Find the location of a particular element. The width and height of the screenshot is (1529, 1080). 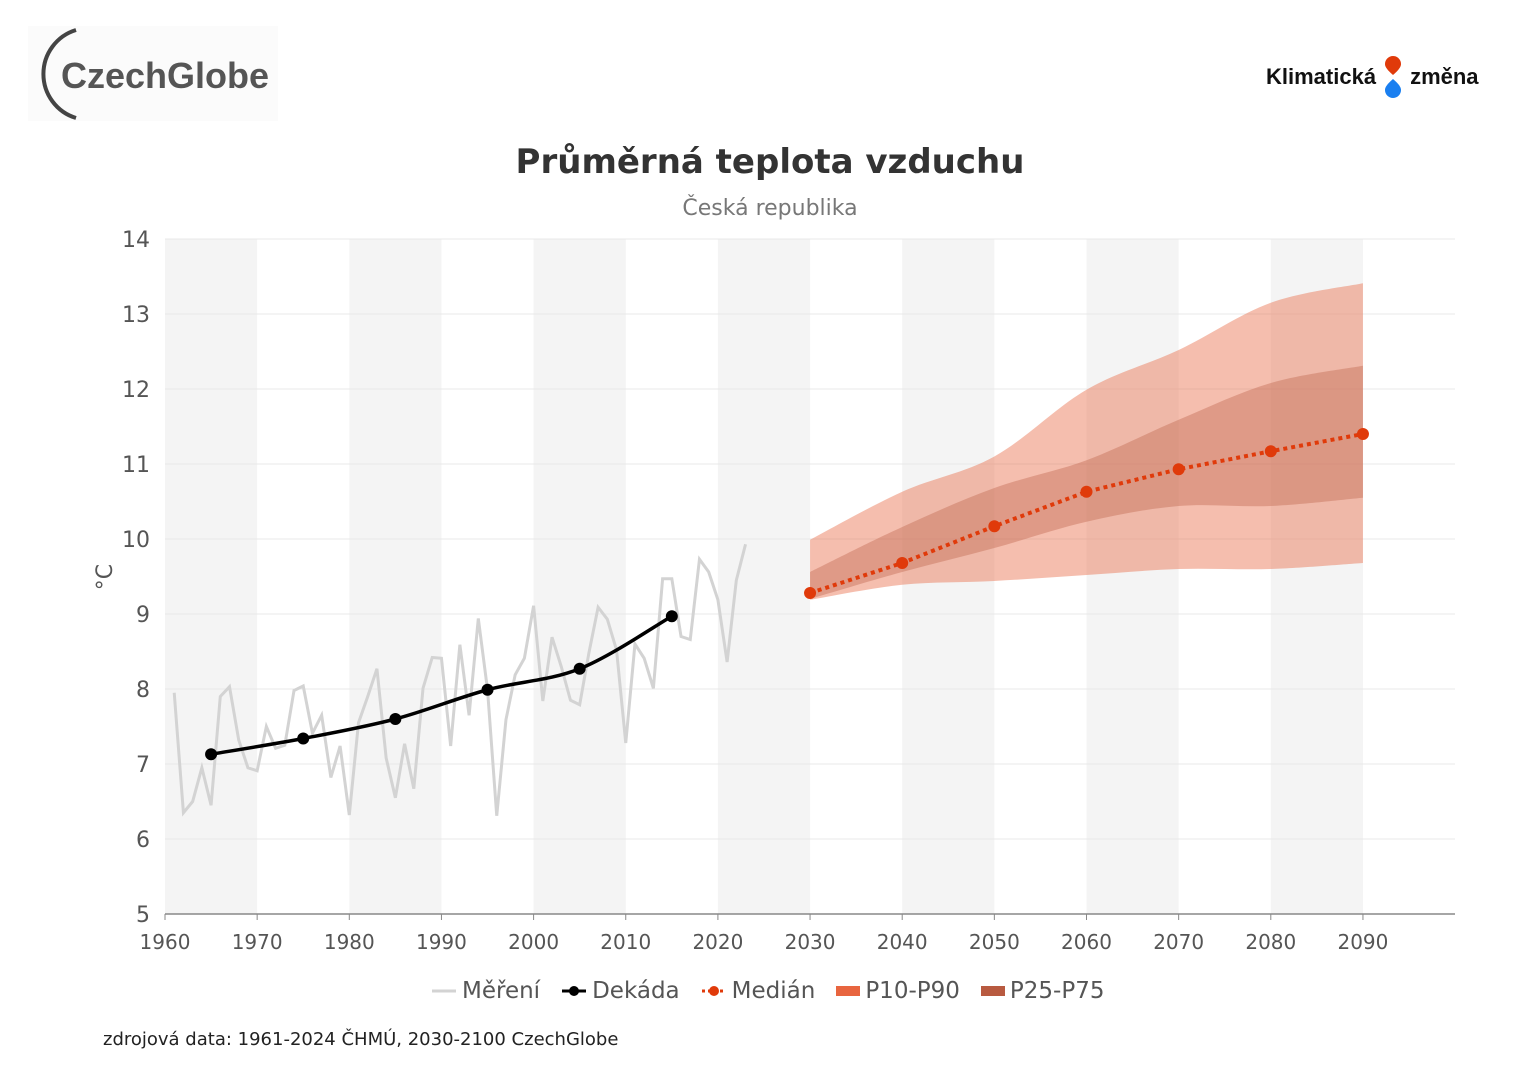

legend-label: Medián is located at coordinates (773, 991).